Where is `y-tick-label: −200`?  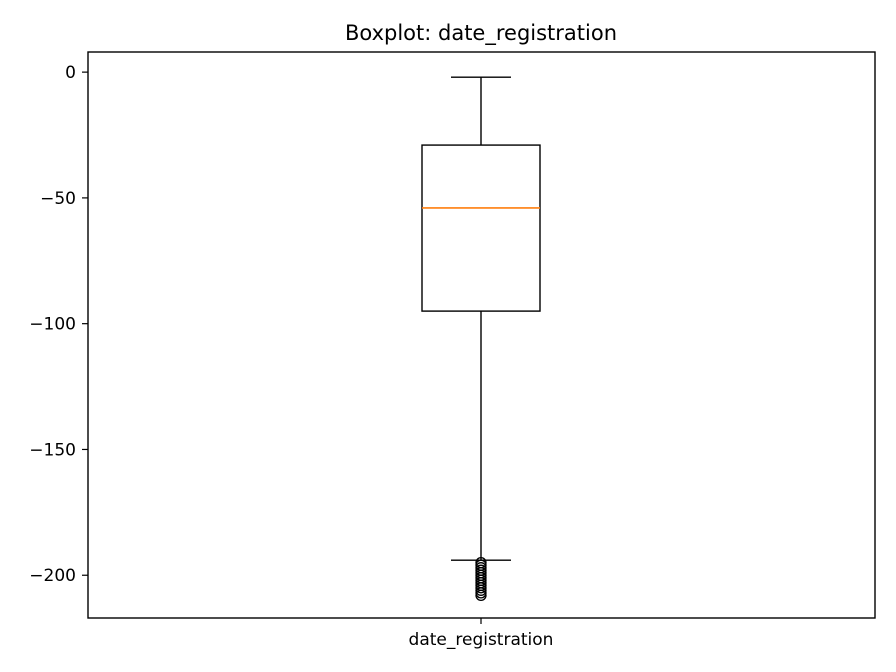
y-tick-label: −200 is located at coordinates (52, 576).